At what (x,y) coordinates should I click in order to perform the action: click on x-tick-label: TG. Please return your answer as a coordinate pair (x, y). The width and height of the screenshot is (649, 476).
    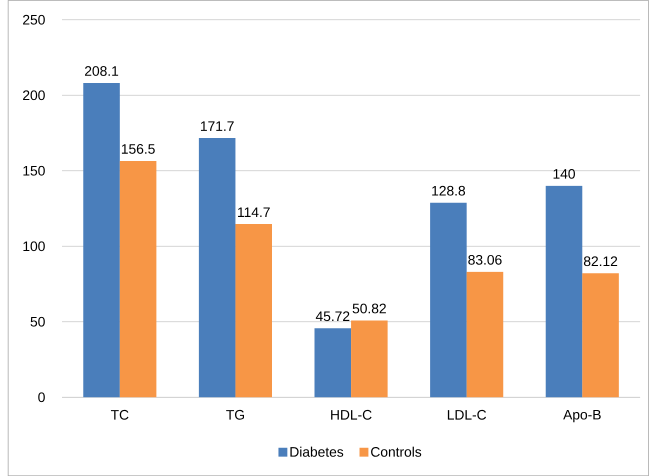
    Looking at the image, I should click on (235, 415).